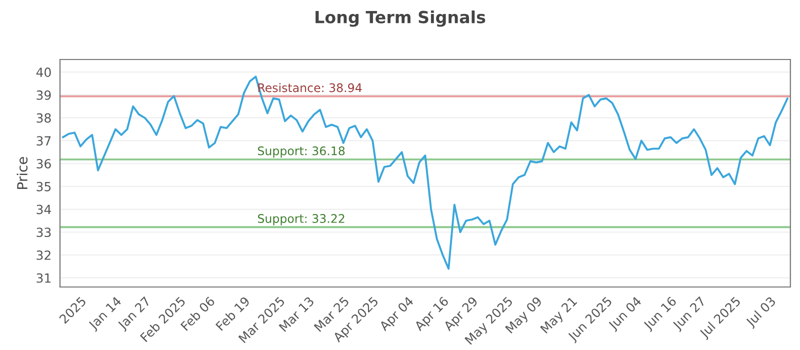  Describe the element at coordinates (43, 278) in the screenshot. I see `y-tick-label: 31` at that location.